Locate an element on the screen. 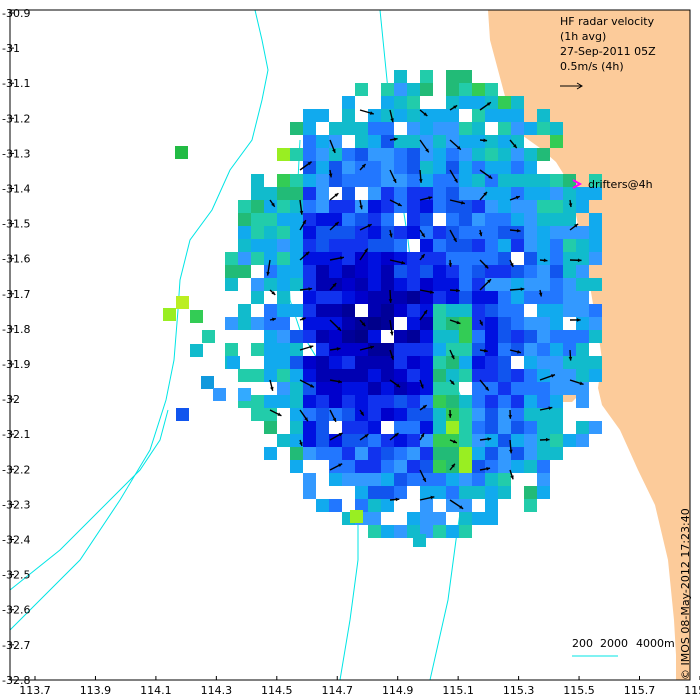 This screenshot has height=700, width=700. depth-legend: 200 2000 4000m is located at coordinates (623, 647).